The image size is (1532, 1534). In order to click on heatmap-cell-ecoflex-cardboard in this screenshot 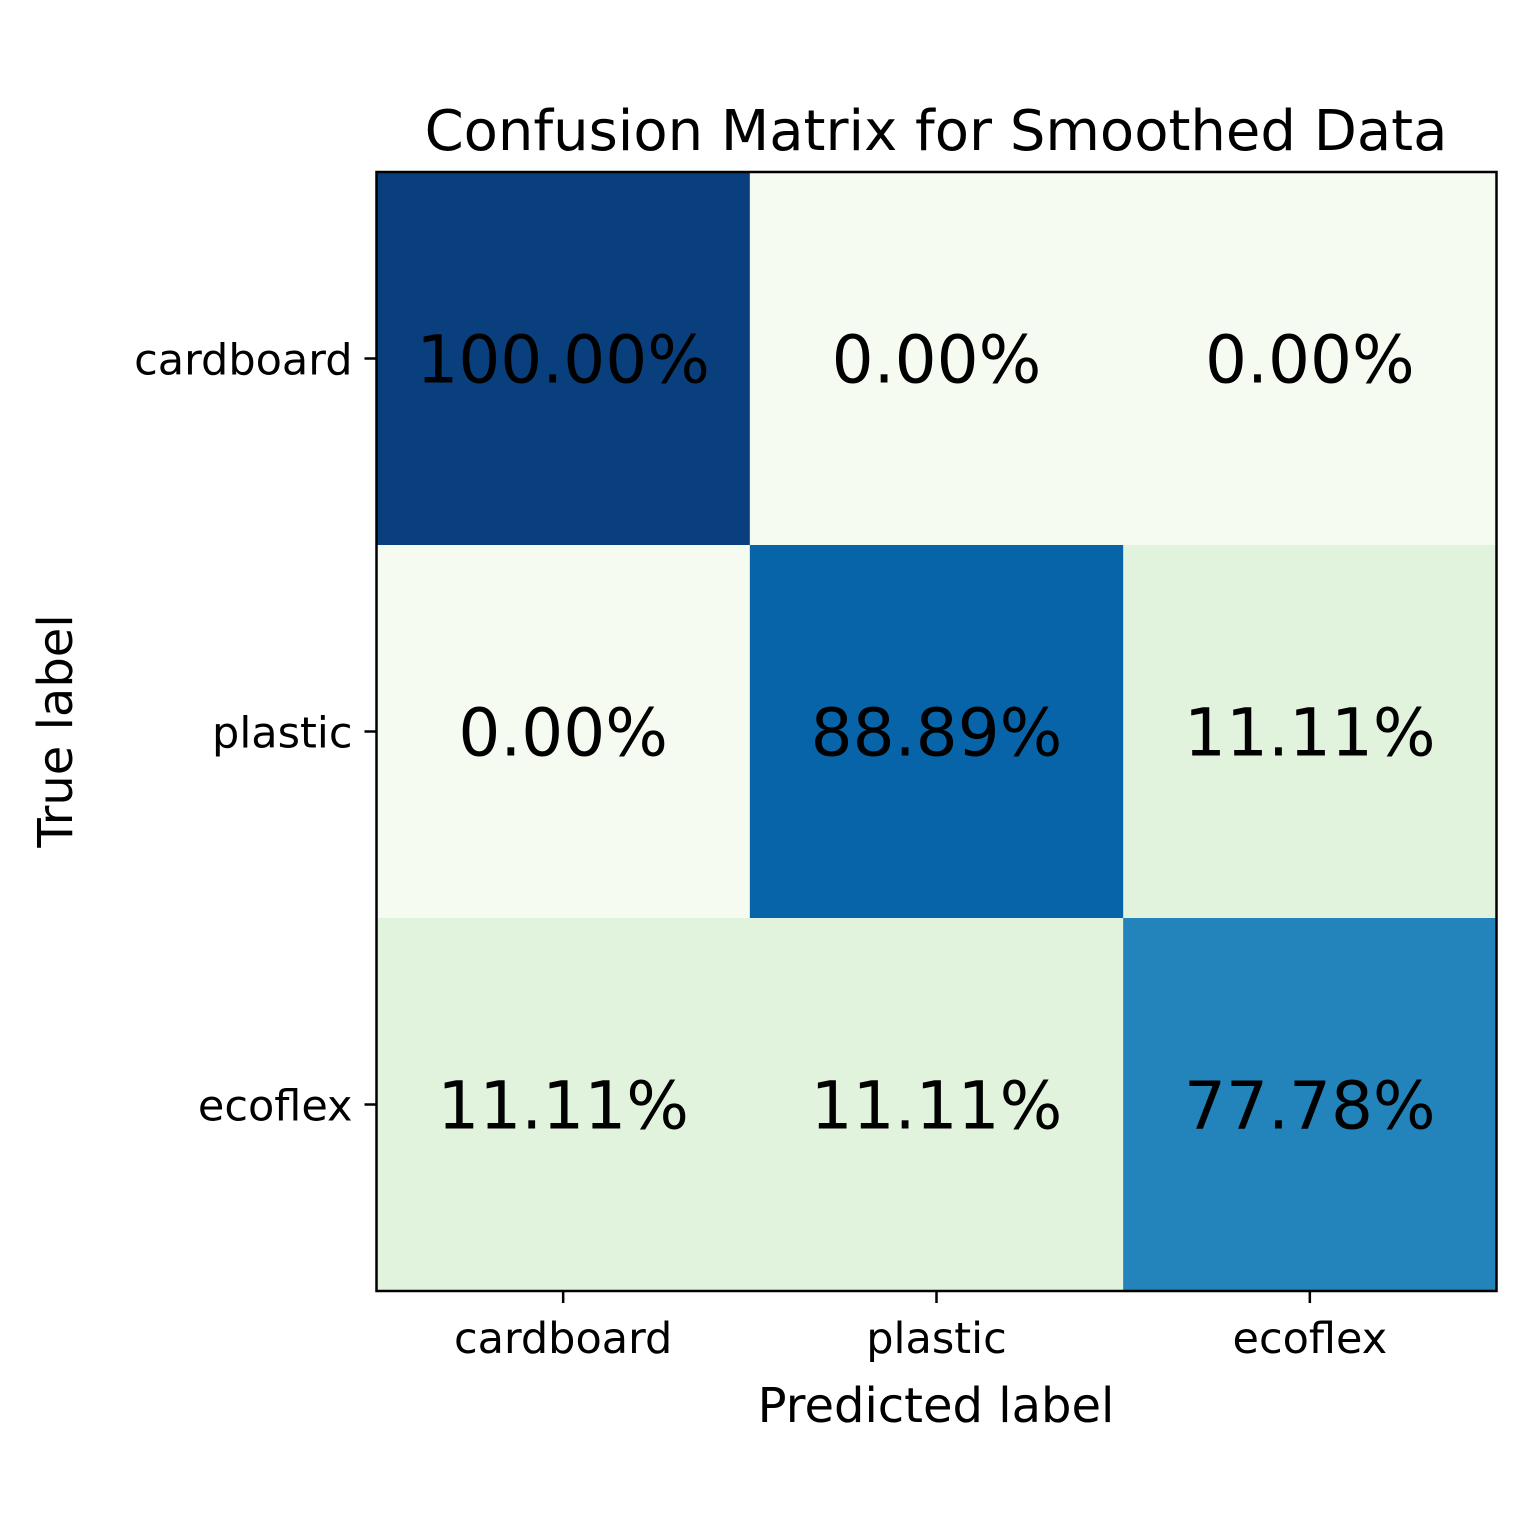, I will do `click(563, 1105)`.